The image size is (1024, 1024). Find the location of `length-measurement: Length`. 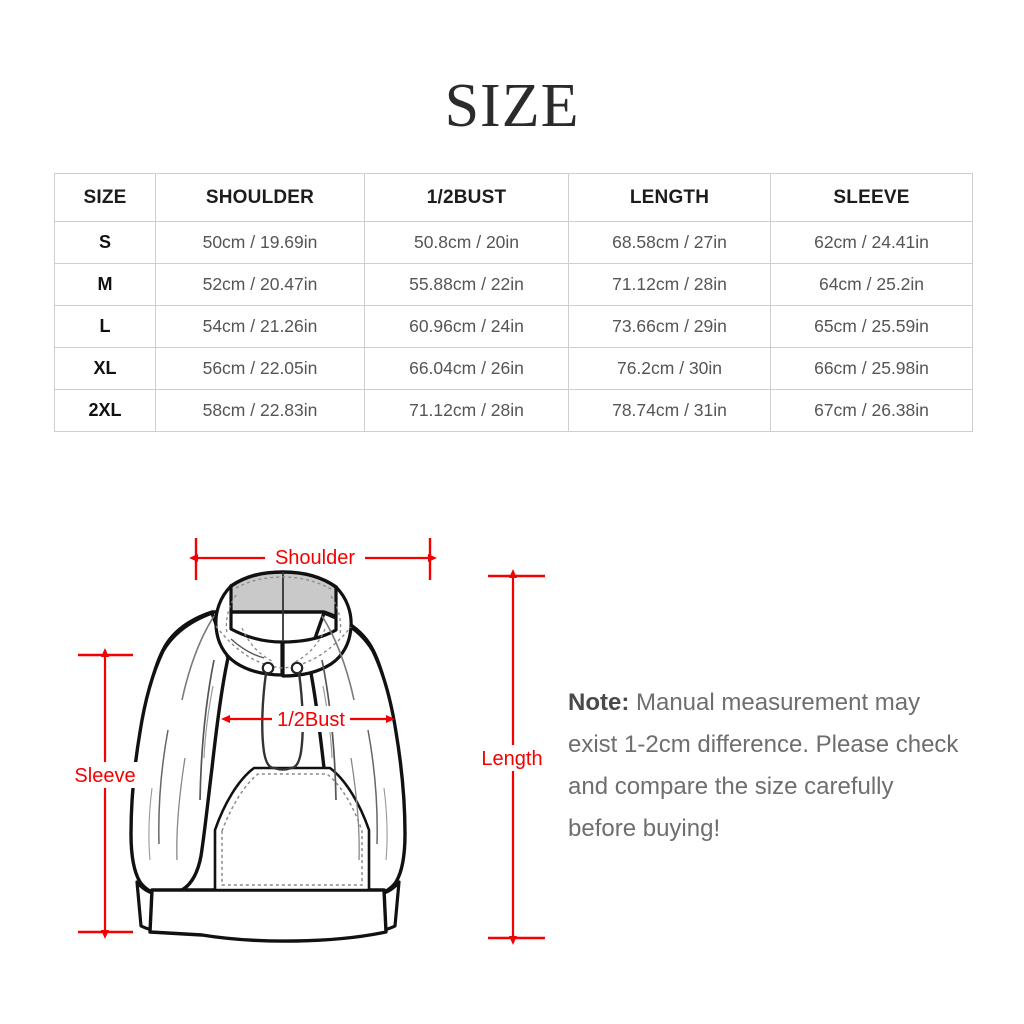

length-measurement: Length is located at coordinates (512, 757).